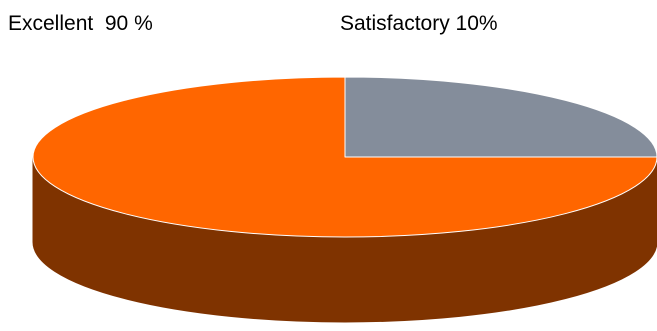 The image size is (657, 331). Describe the element at coordinates (80, 23) in the screenshot. I see `label-excellent: Excellent 90 %` at that location.